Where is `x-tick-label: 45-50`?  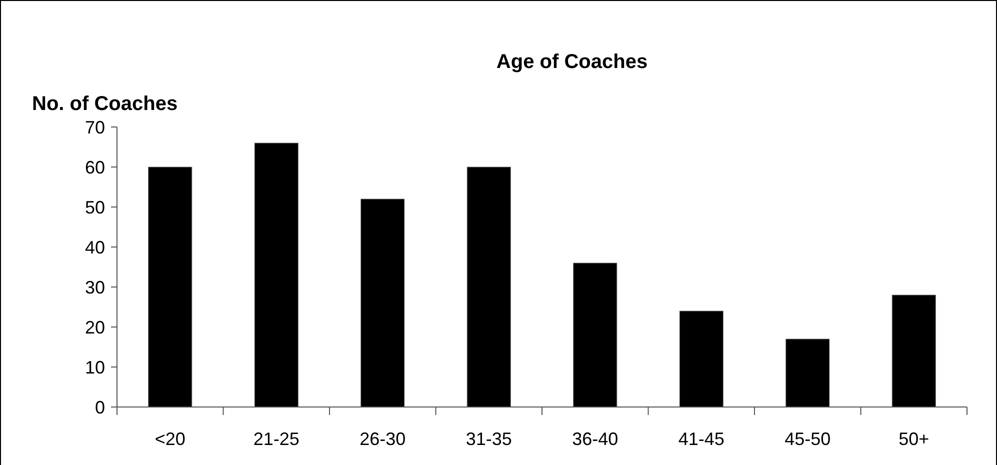
x-tick-label: 45-50 is located at coordinates (807, 439).